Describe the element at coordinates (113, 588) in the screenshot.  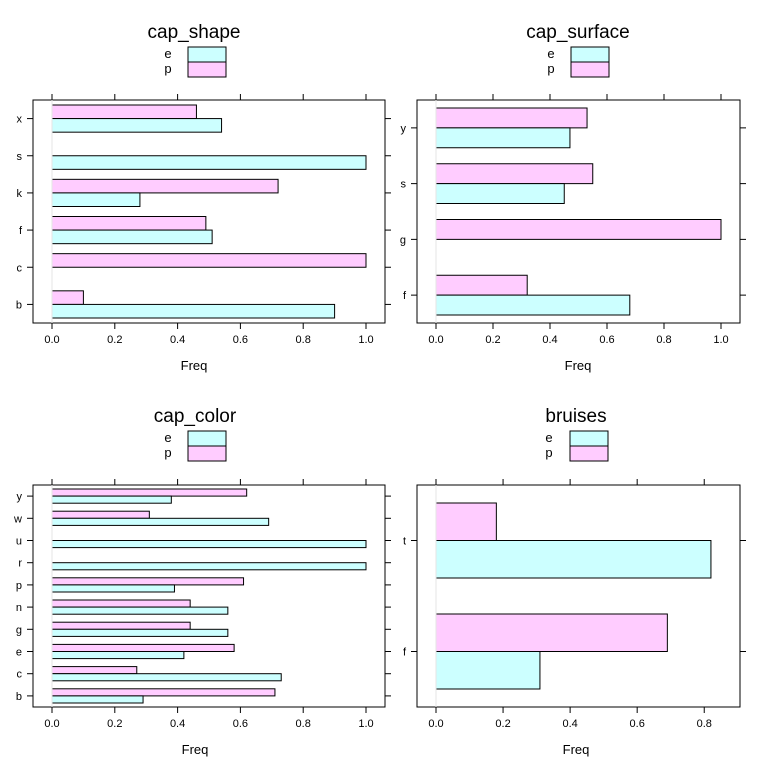
I see `bar-e-p` at that location.